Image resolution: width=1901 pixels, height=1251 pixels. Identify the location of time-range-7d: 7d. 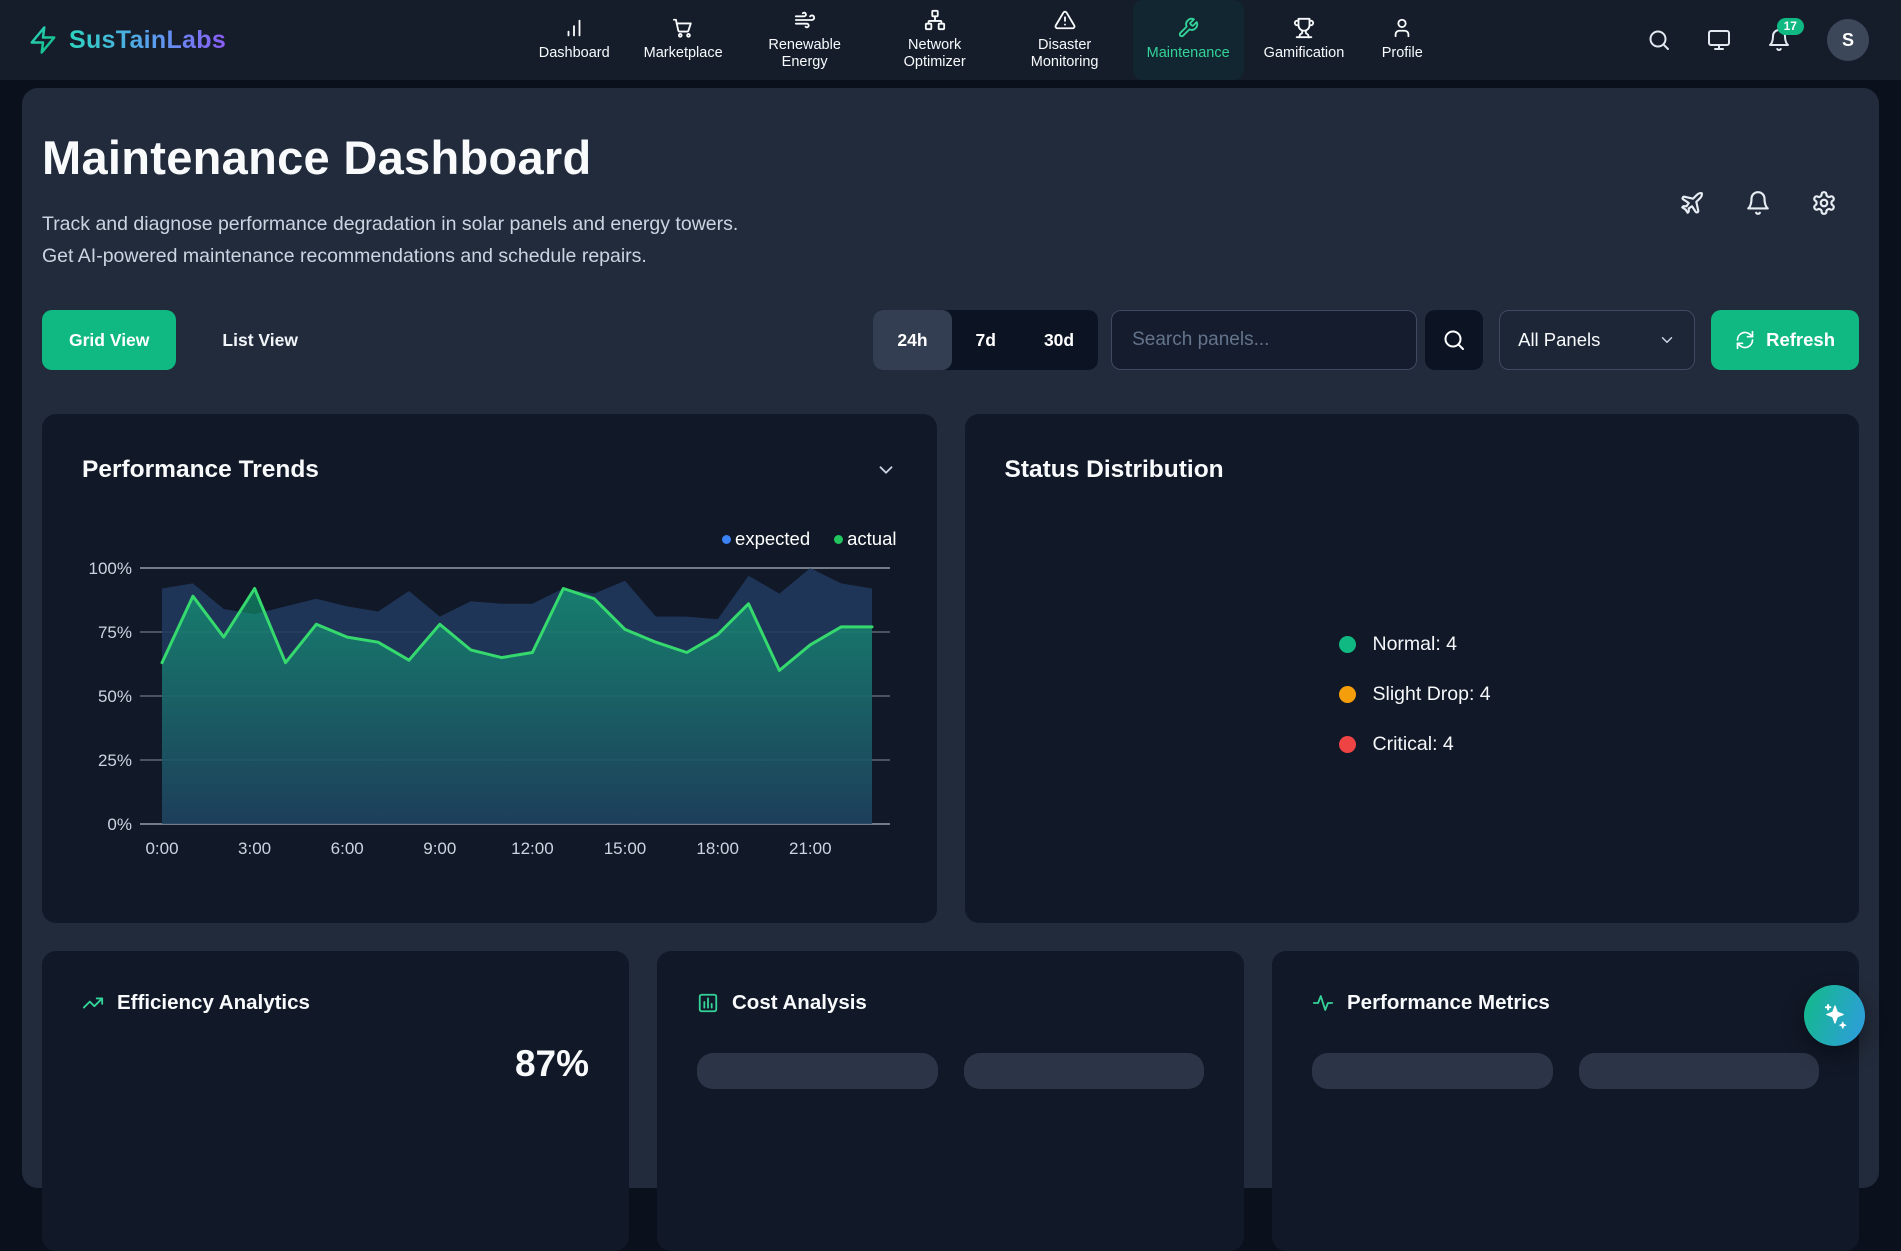
(985, 339).